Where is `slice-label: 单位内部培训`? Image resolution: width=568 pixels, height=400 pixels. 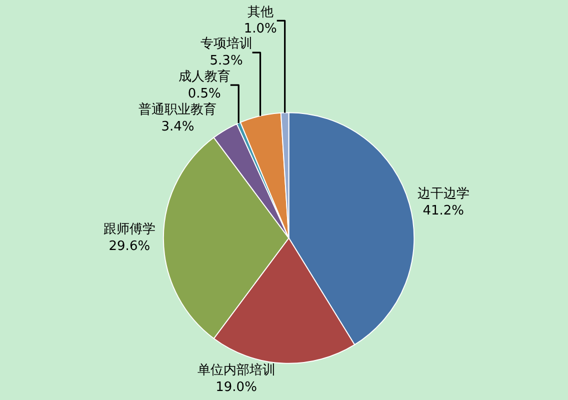
slice-label: 单位内部培训 is located at coordinates (236, 370).